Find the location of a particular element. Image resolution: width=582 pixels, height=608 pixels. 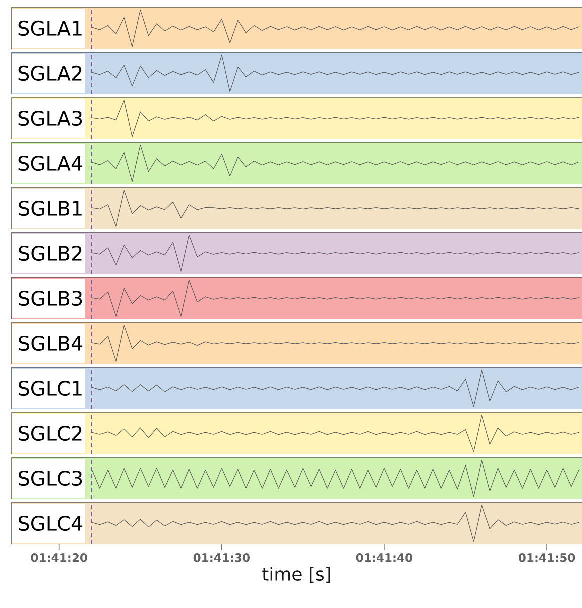

chart-title: SGLA1 is located at coordinates (50, 28).